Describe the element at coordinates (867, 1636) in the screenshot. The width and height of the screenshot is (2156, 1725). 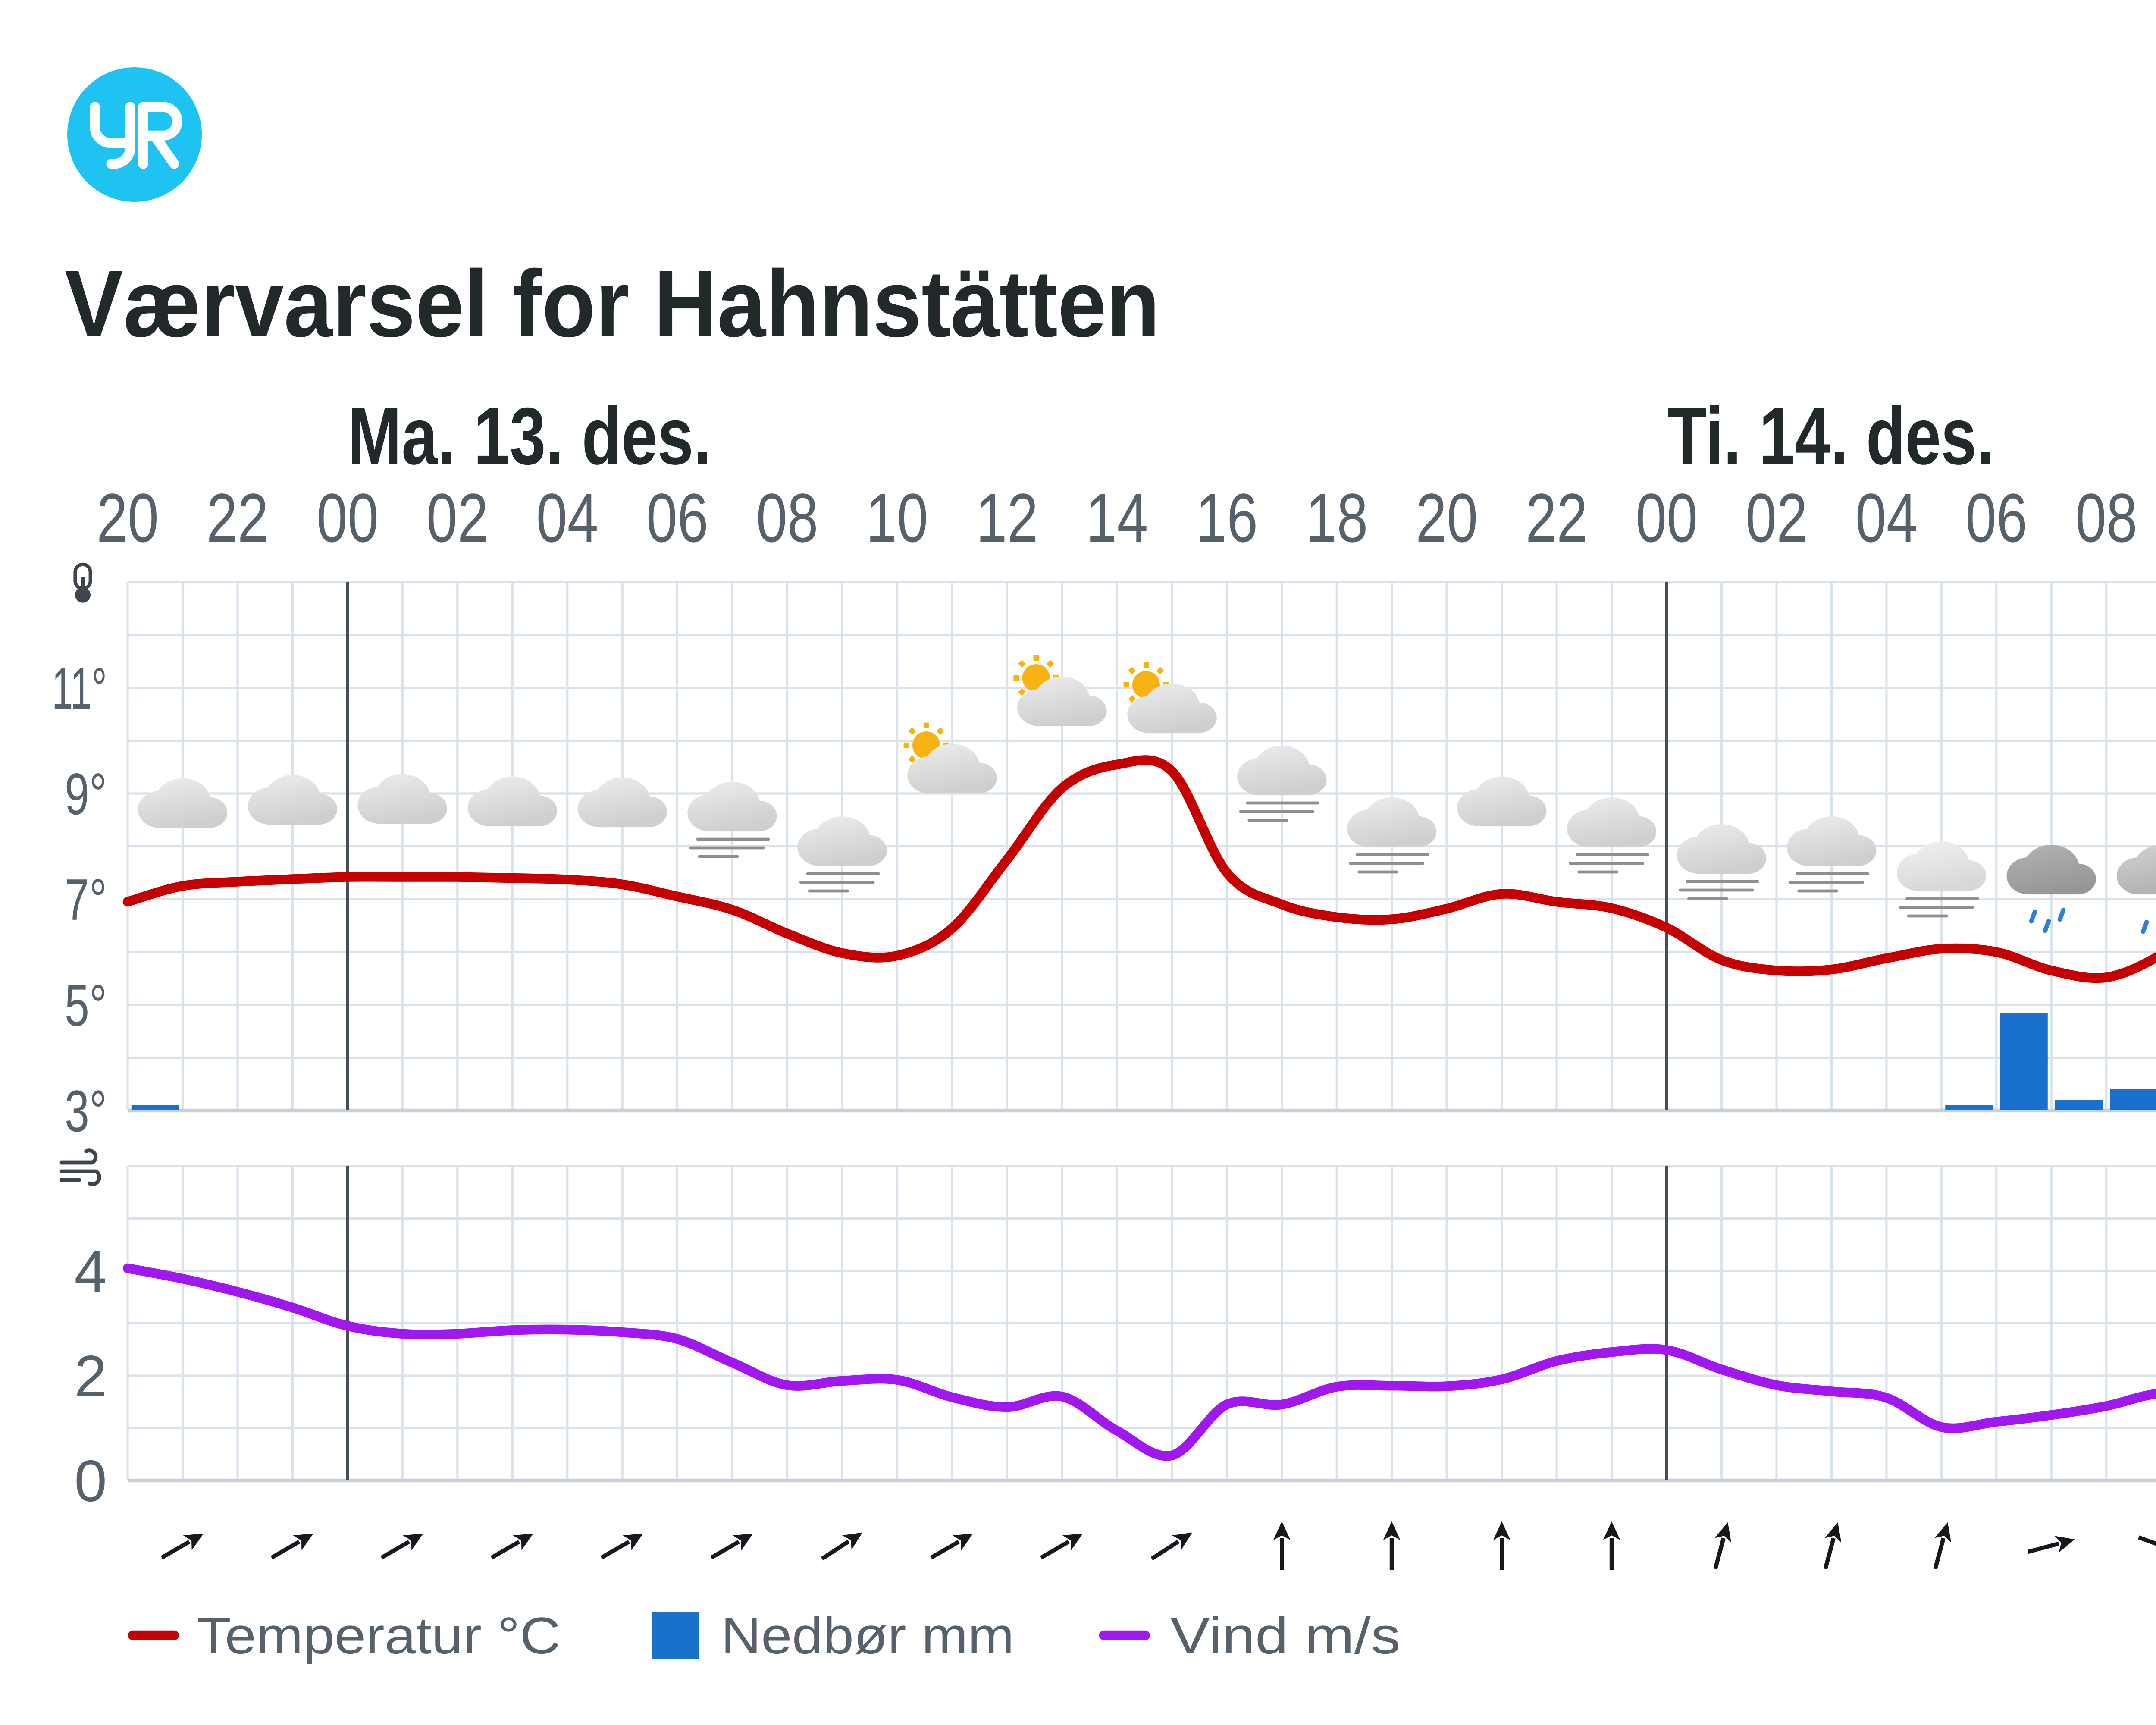
I see `svg-text: Nedbør mm` at that location.